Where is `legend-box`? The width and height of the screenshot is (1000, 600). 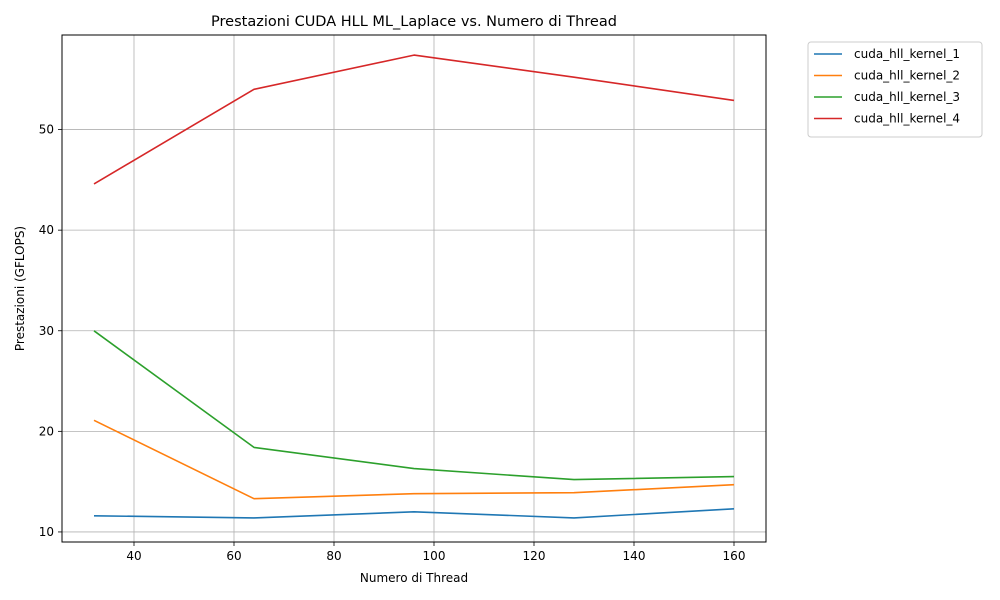
legend-box is located at coordinates (895, 89).